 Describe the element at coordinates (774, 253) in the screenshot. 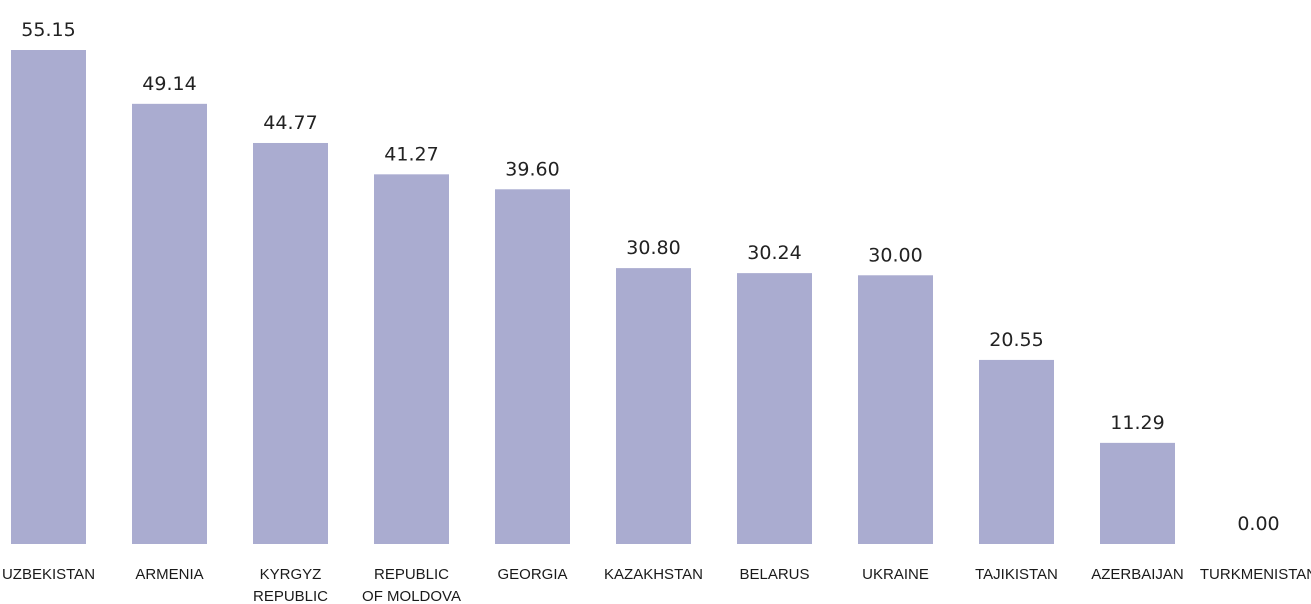

I see `value-label-6: 30.24` at that location.